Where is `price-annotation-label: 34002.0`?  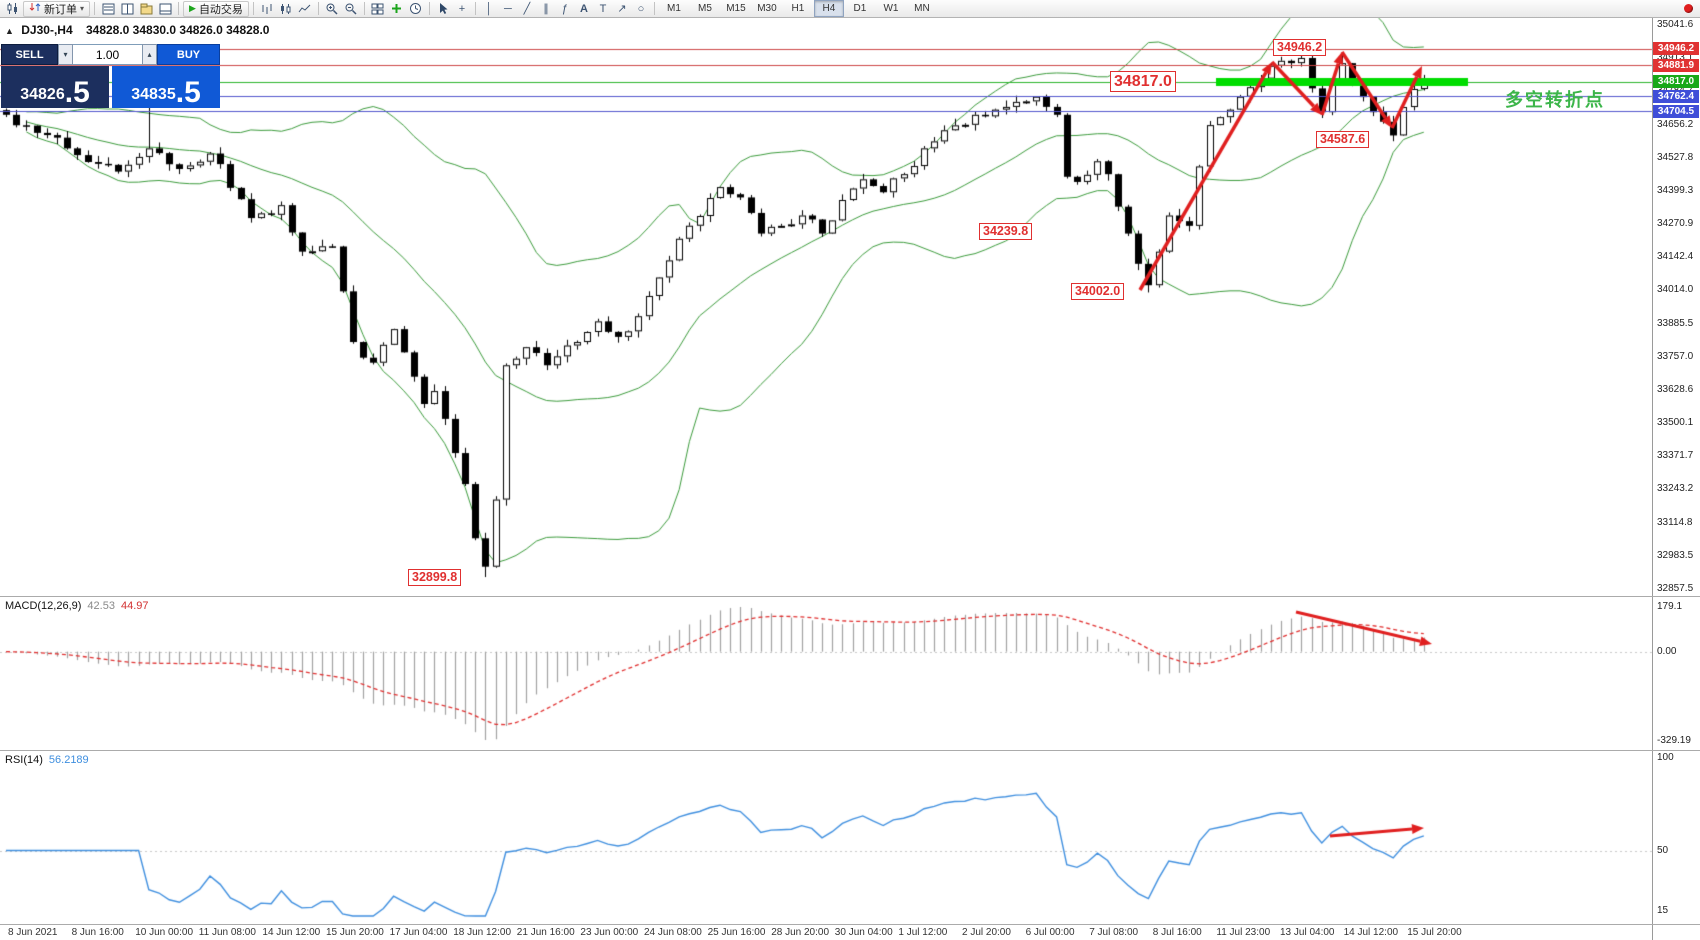
price-annotation-label: 34002.0 is located at coordinates (1098, 291).